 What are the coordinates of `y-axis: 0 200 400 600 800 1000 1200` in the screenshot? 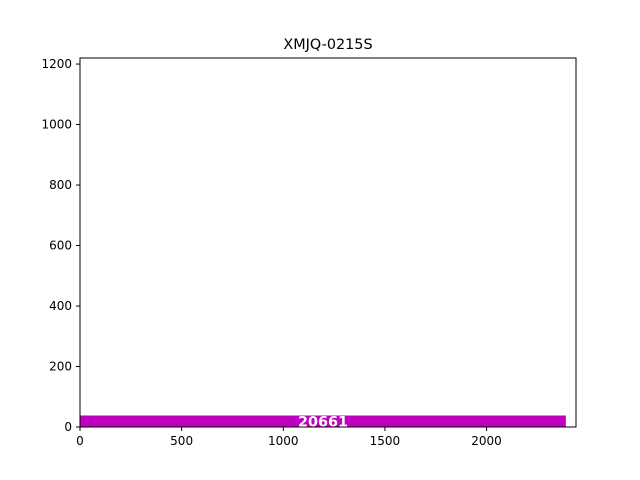 It's located at (60, 245).